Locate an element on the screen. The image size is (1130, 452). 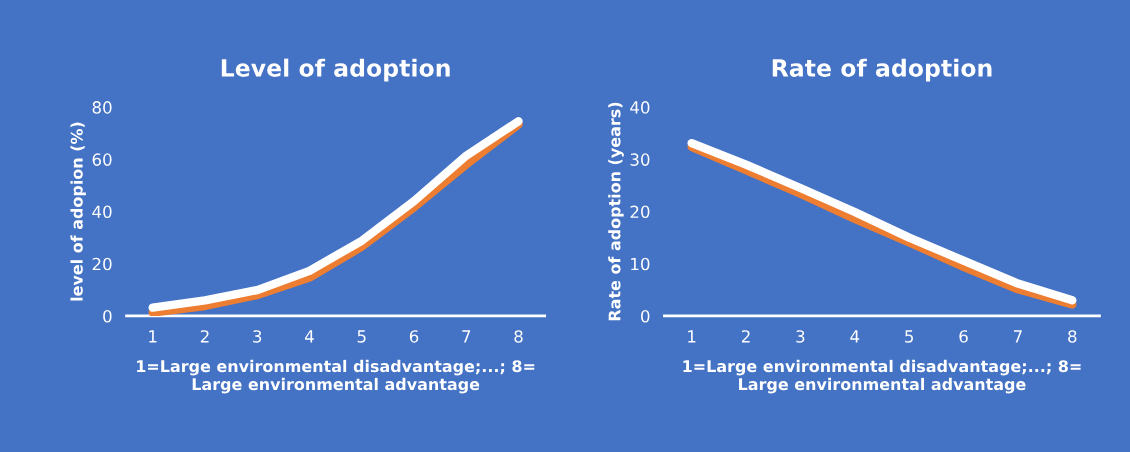
y-axis-title: Rate of adoption (years) is located at coordinates (616, 211).